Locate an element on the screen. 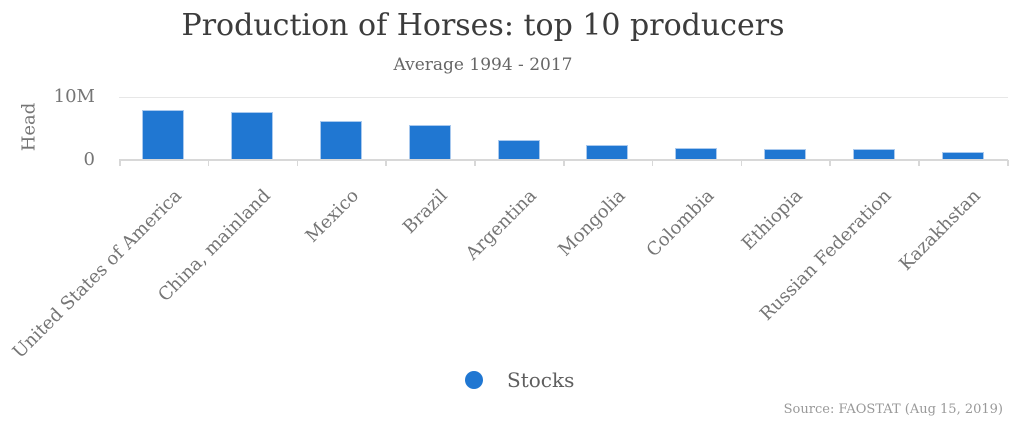  x-label-mongolia: Mongolia is located at coordinates (592, 223).